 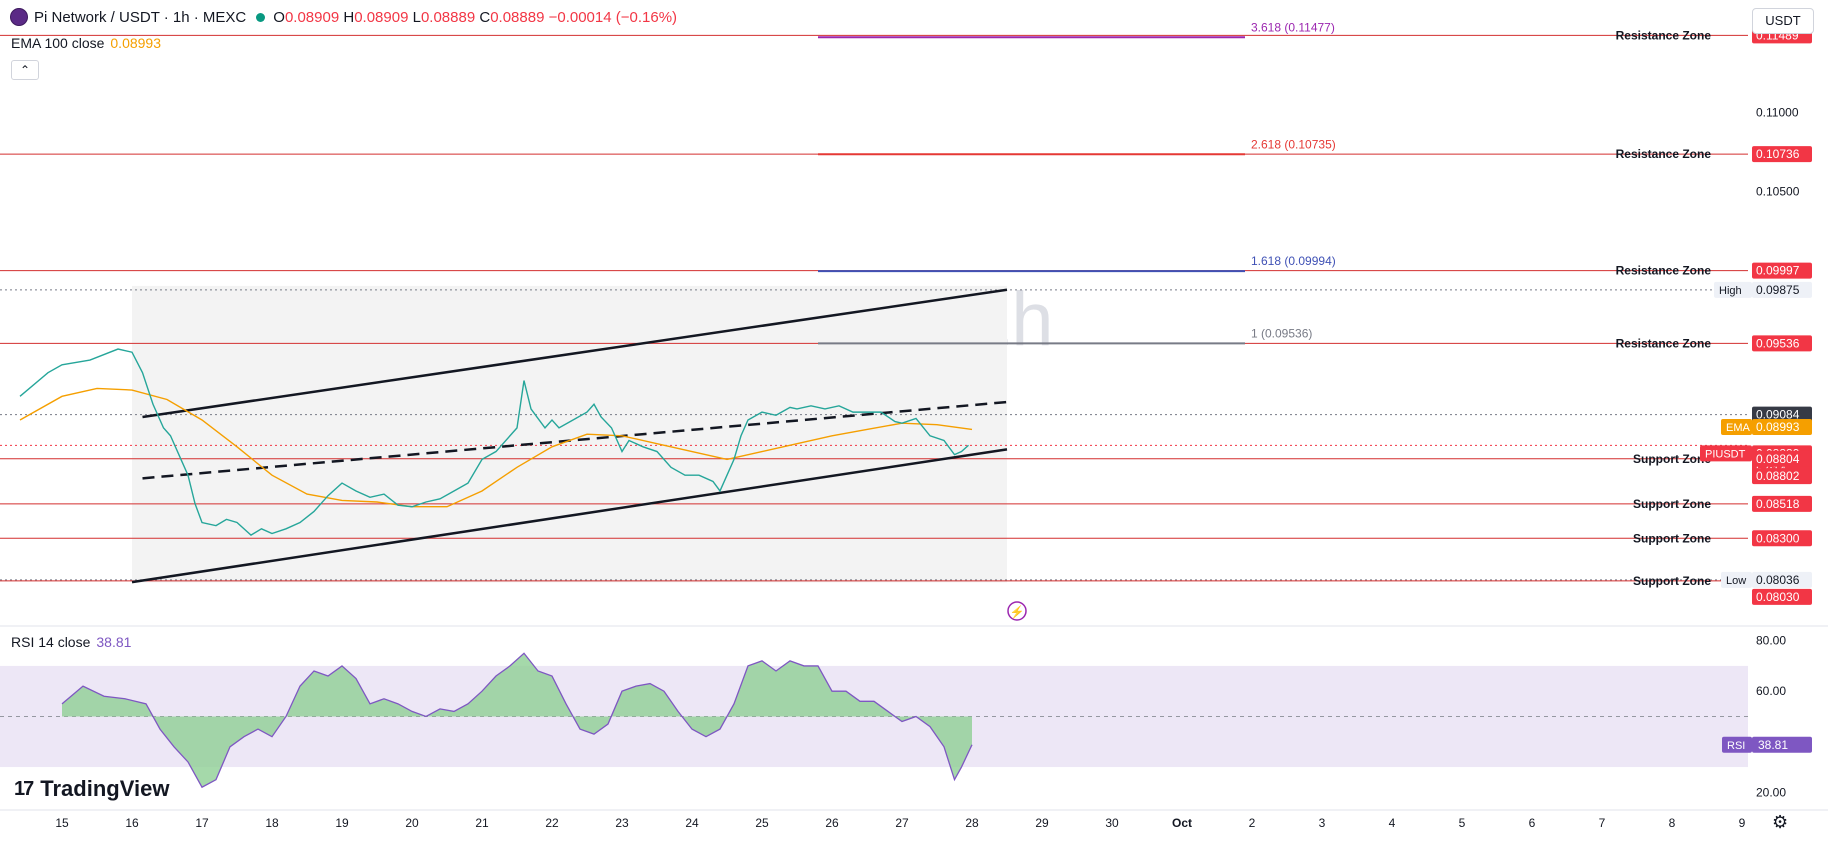 What do you see at coordinates (1281, 333) in the screenshot?
I see `fib-label: 1 (0.09536)` at bounding box center [1281, 333].